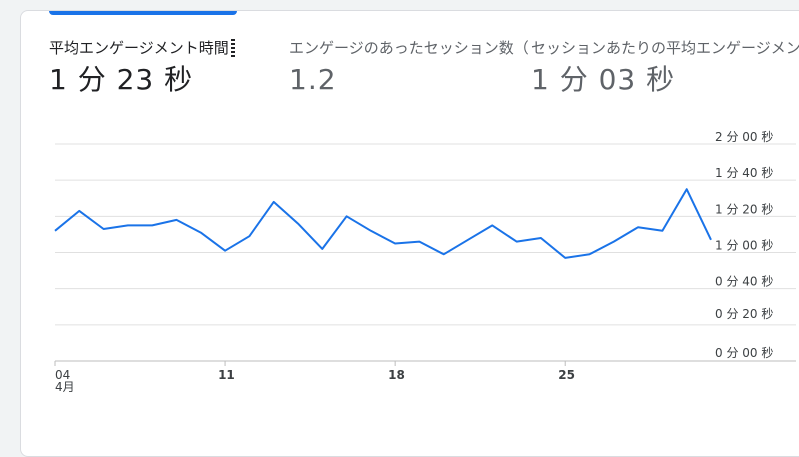 The image size is (799, 457). Describe the element at coordinates (744, 246) in the screenshot. I see `y-tick-label: 1 分 00 秒` at that location.